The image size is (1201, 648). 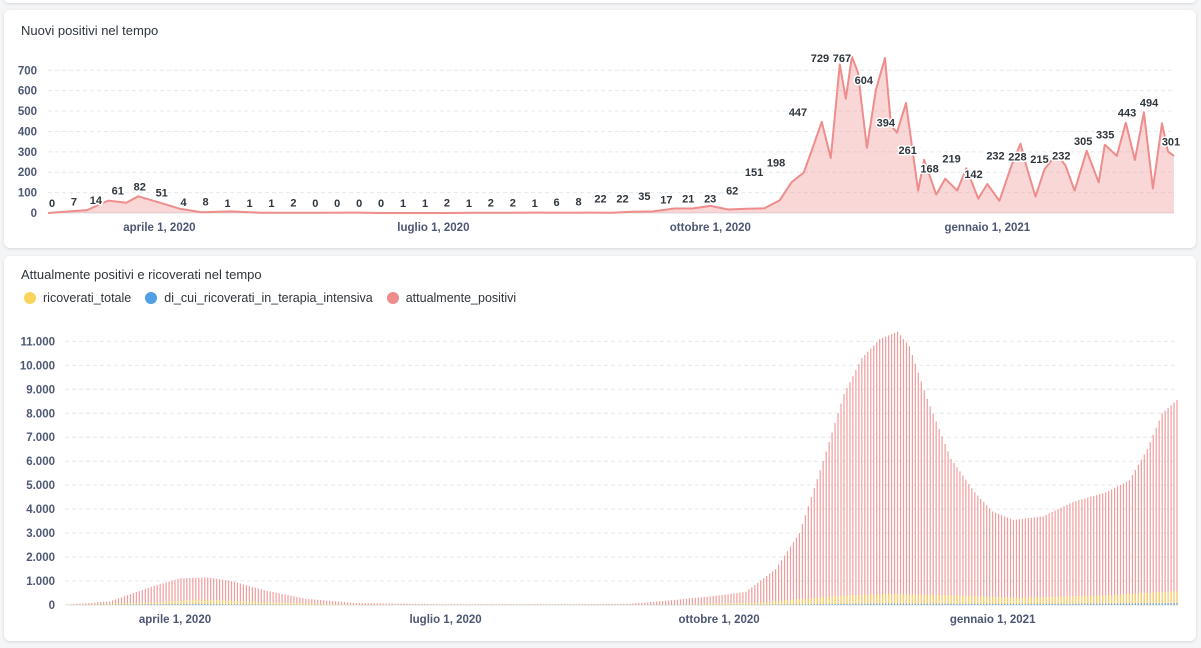 What do you see at coordinates (77, 298) in the screenshot?
I see `legend-item-ricoverati-totale: ricoverati_totale` at bounding box center [77, 298].